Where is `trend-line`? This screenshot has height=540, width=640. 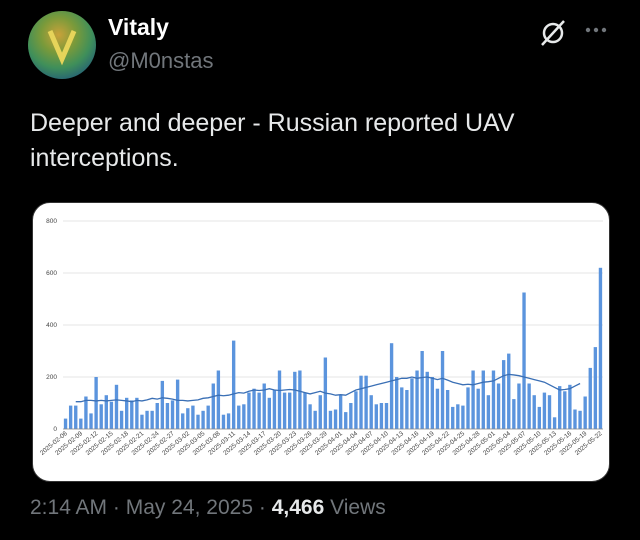 trend-line is located at coordinates (328, 388).